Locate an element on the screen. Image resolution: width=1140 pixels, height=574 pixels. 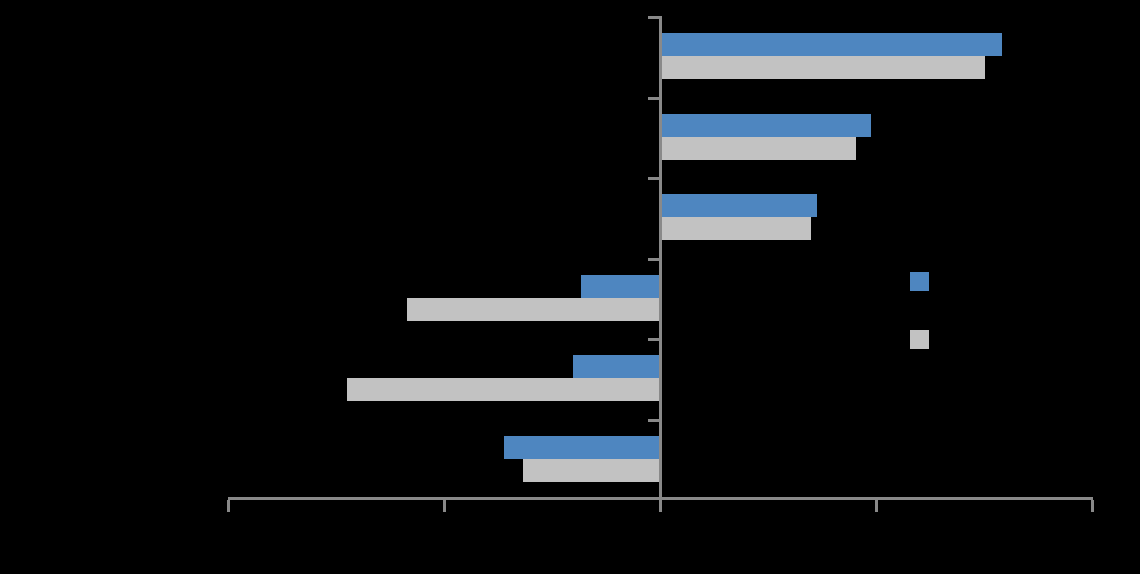
y-axis-line is located at coordinates (660, 264).